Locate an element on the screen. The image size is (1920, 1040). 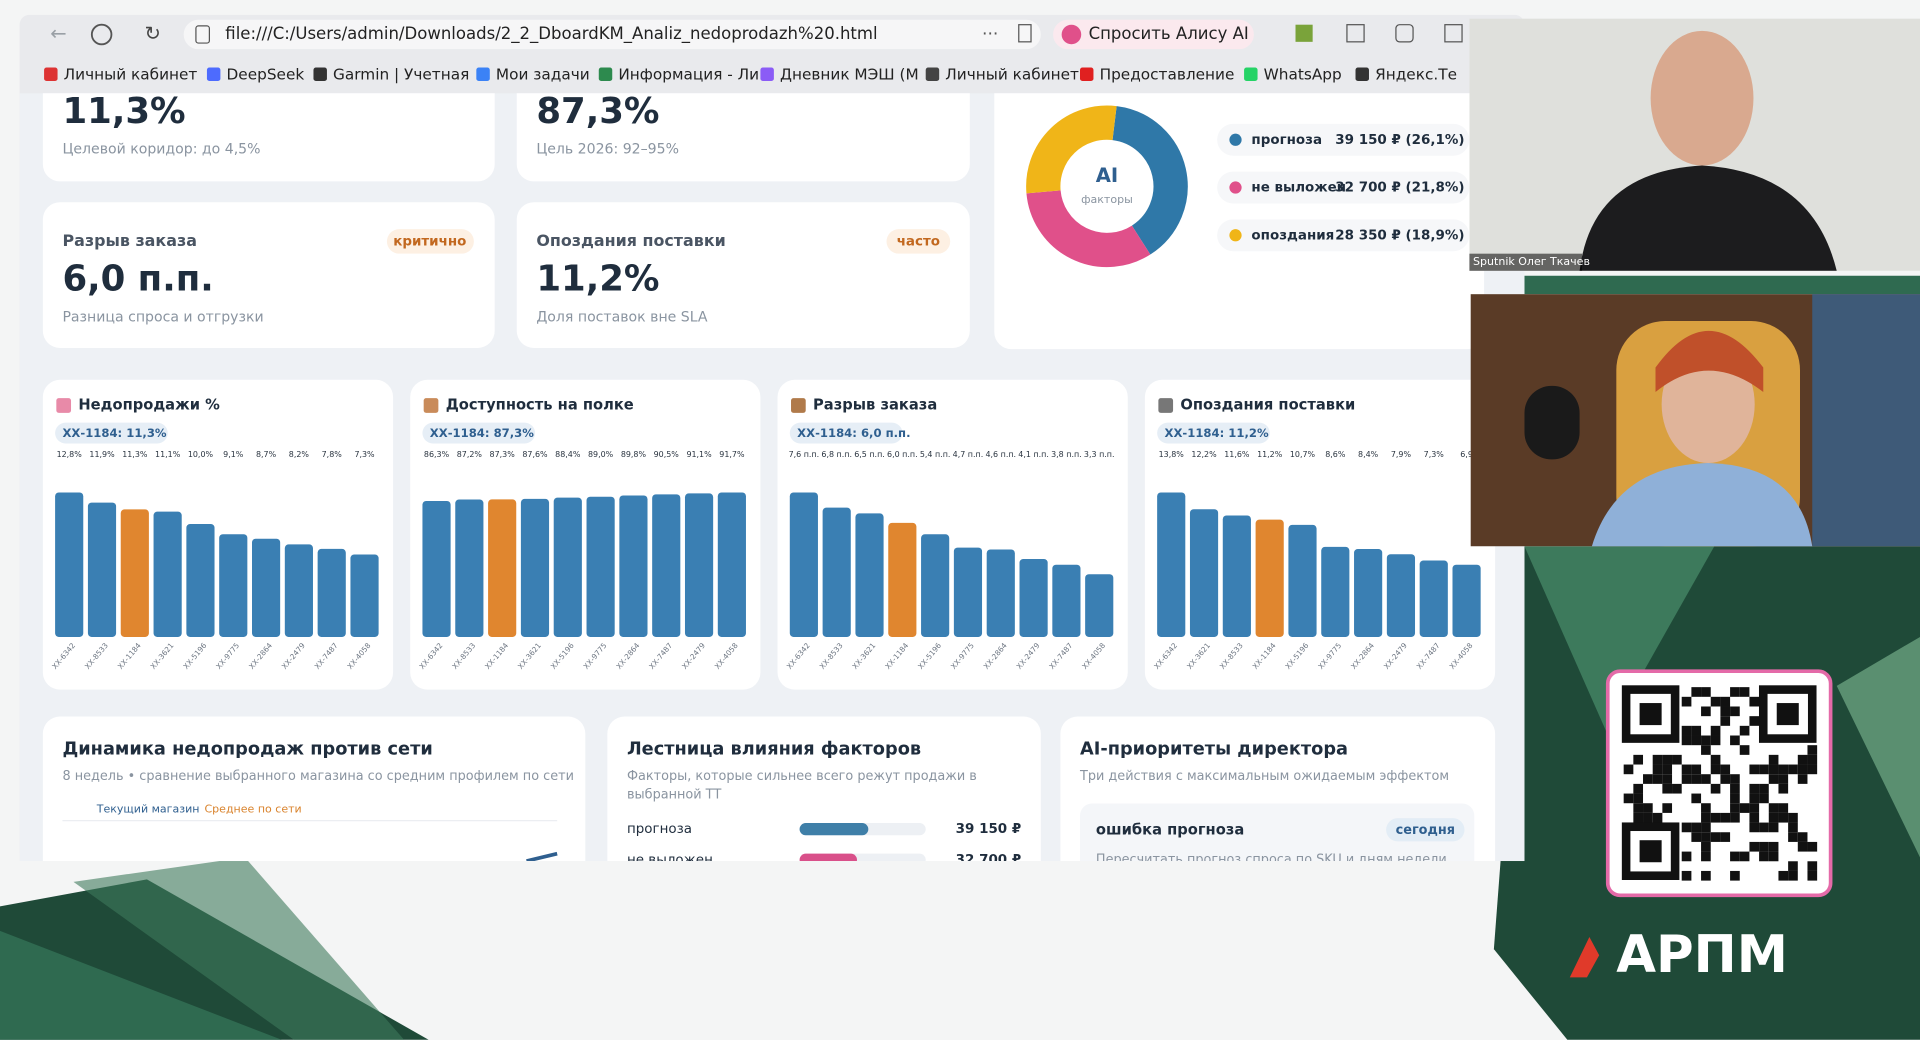
bookmark: Garmin | Учетная is located at coordinates (401, 74).